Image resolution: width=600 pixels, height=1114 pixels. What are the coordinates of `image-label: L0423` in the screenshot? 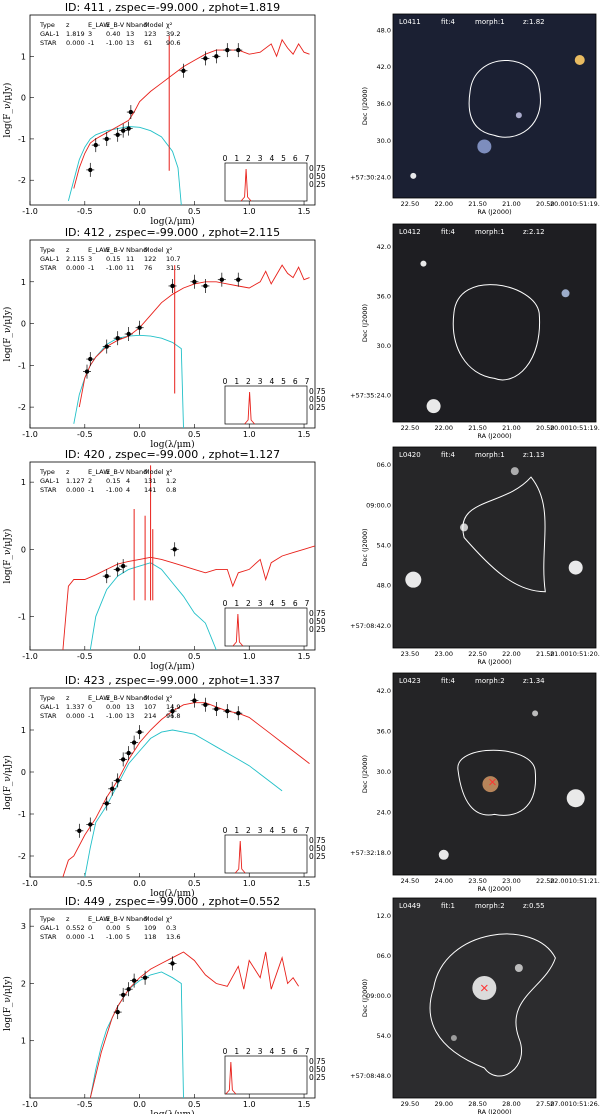 It's located at (410, 681).